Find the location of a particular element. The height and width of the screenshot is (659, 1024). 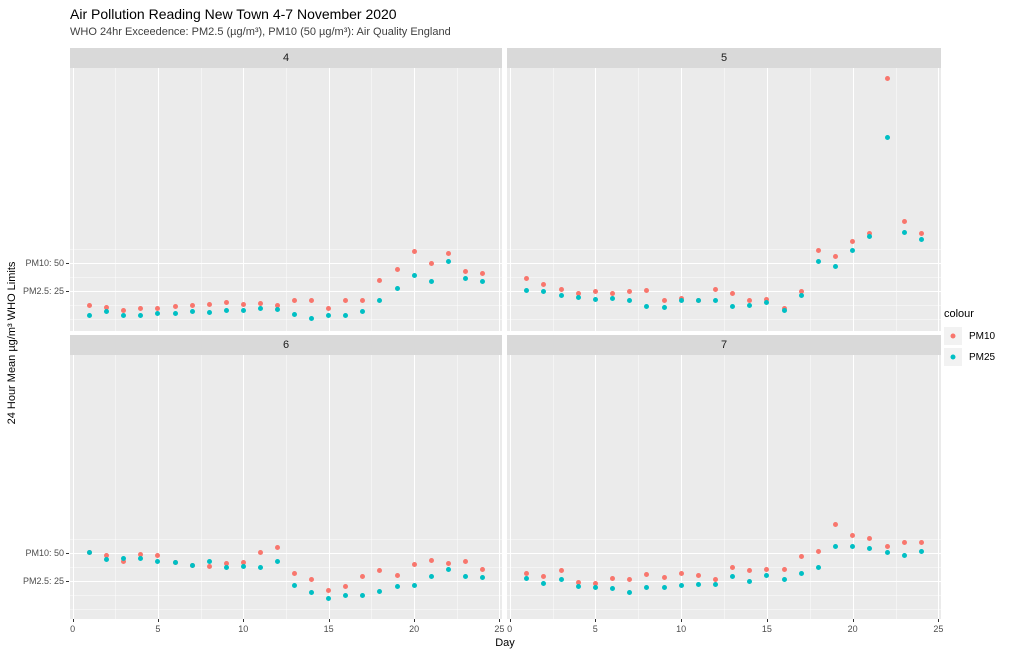

x-tick-label: 15 is located at coordinates (328, 629).